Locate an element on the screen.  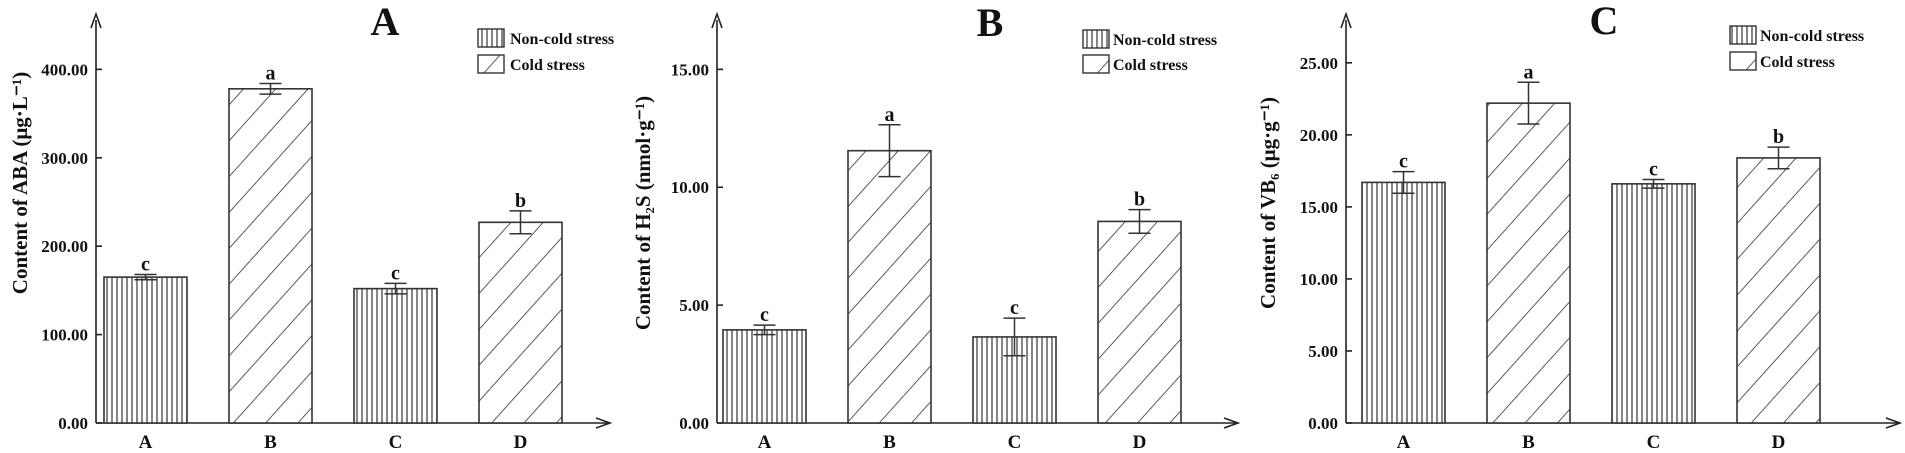
y-axis-label: Content of ABA (μg·L⁻¹) is located at coordinates (20, 183).